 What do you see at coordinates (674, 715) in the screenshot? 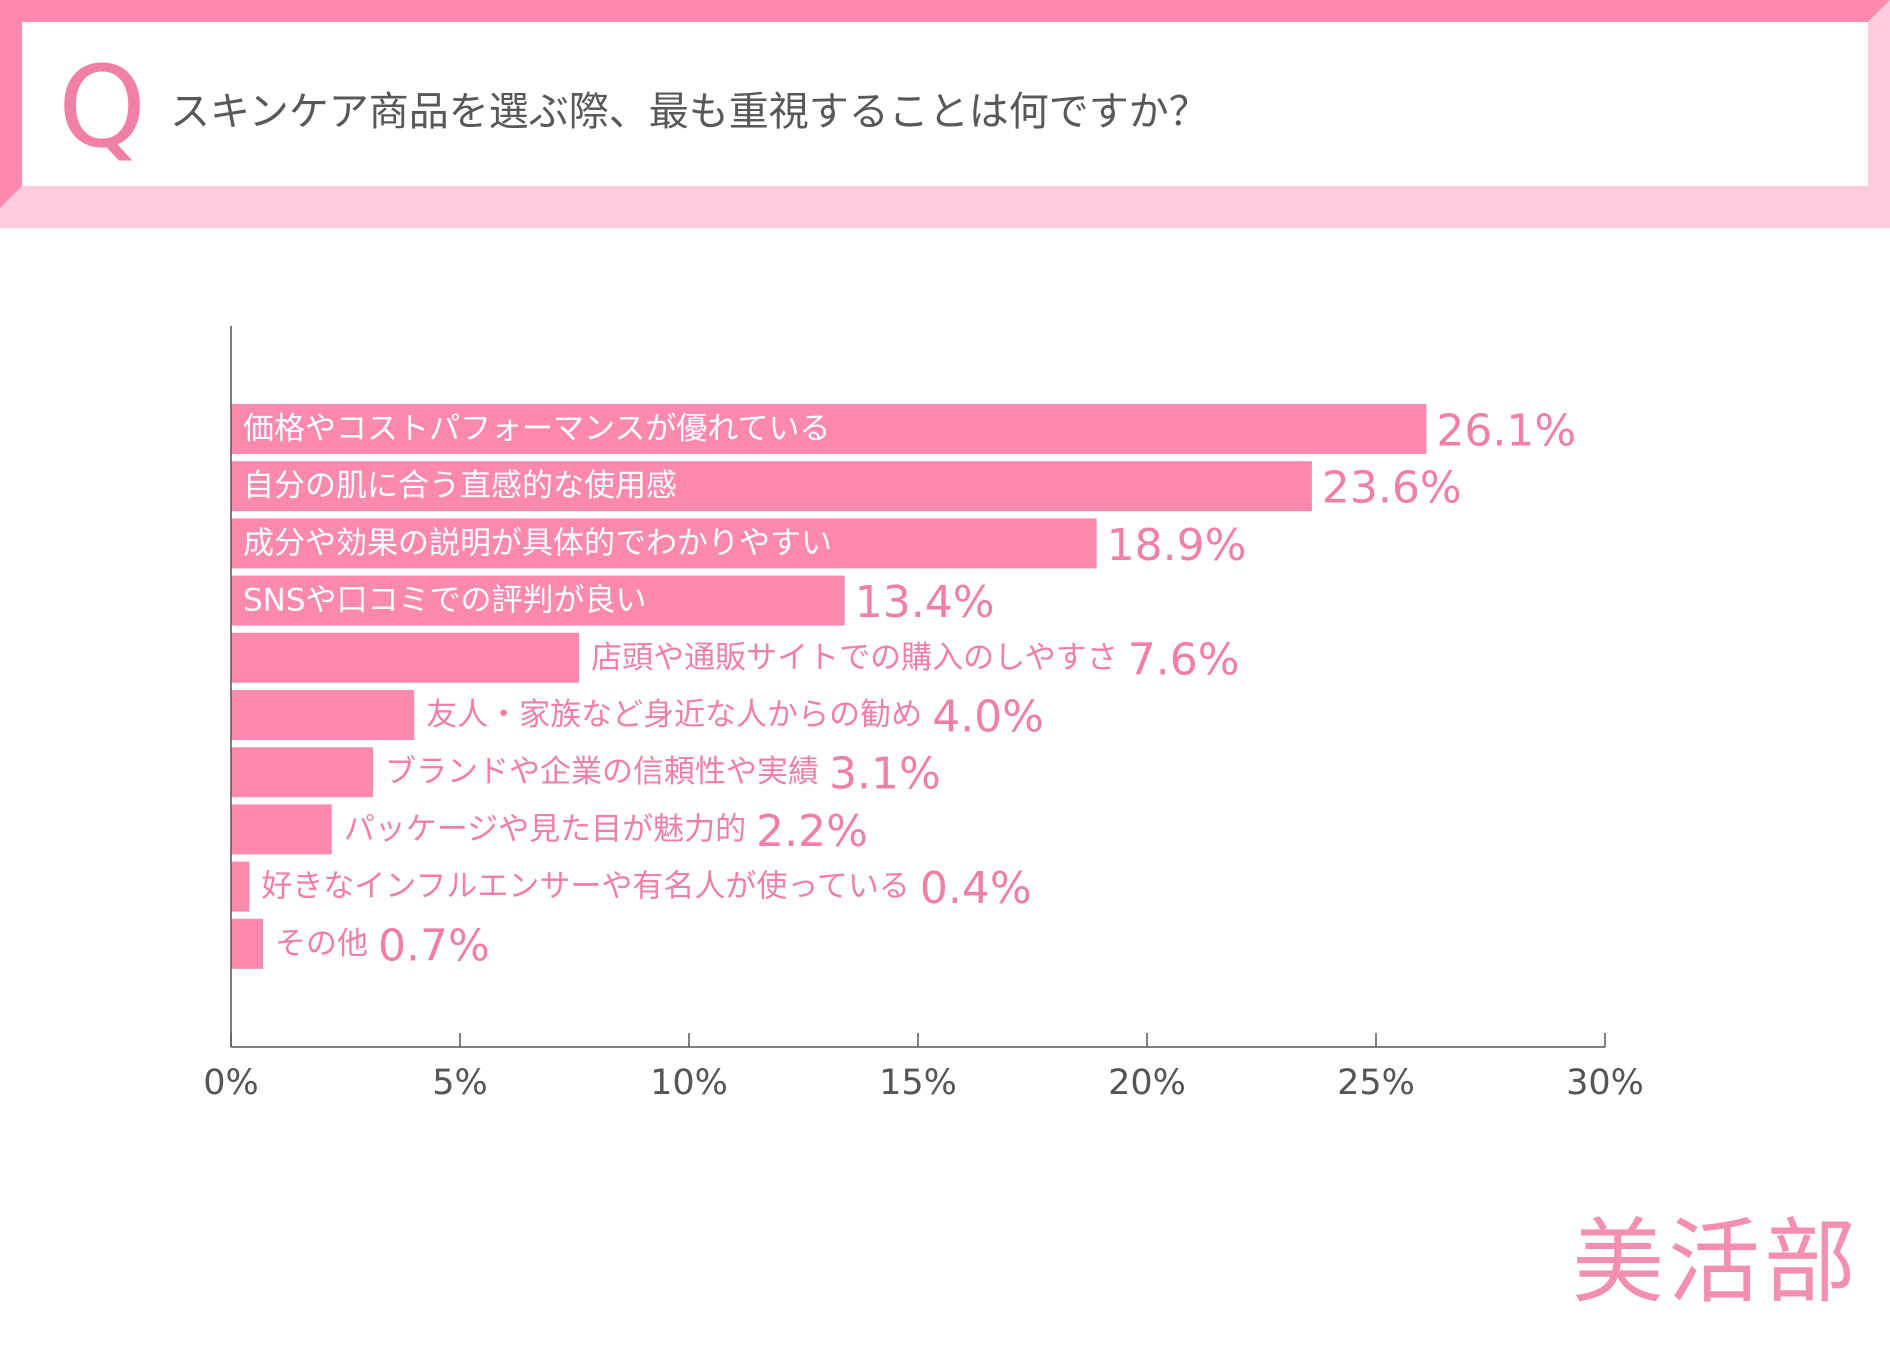
I see `bar-category-label: 友人・家族など身近な人からの勧め` at bounding box center [674, 715].